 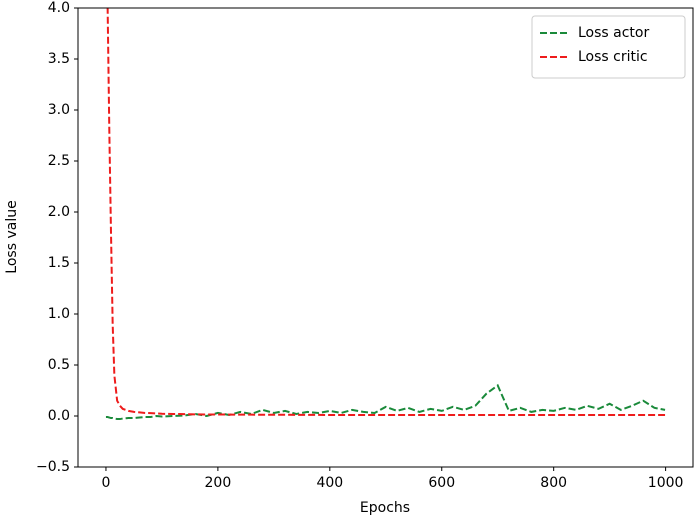 What do you see at coordinates (59, 416) in the screenshot?
I see `y-tick-label: 0.0` at bounding box center [59, 416].